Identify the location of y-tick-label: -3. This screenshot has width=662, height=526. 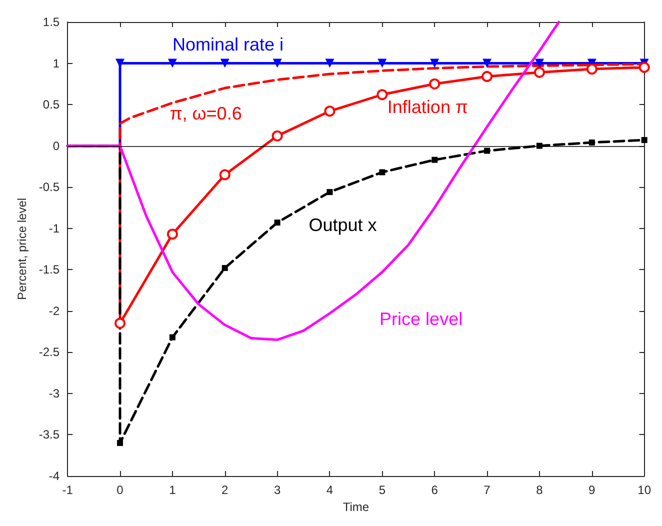
(54, 393).